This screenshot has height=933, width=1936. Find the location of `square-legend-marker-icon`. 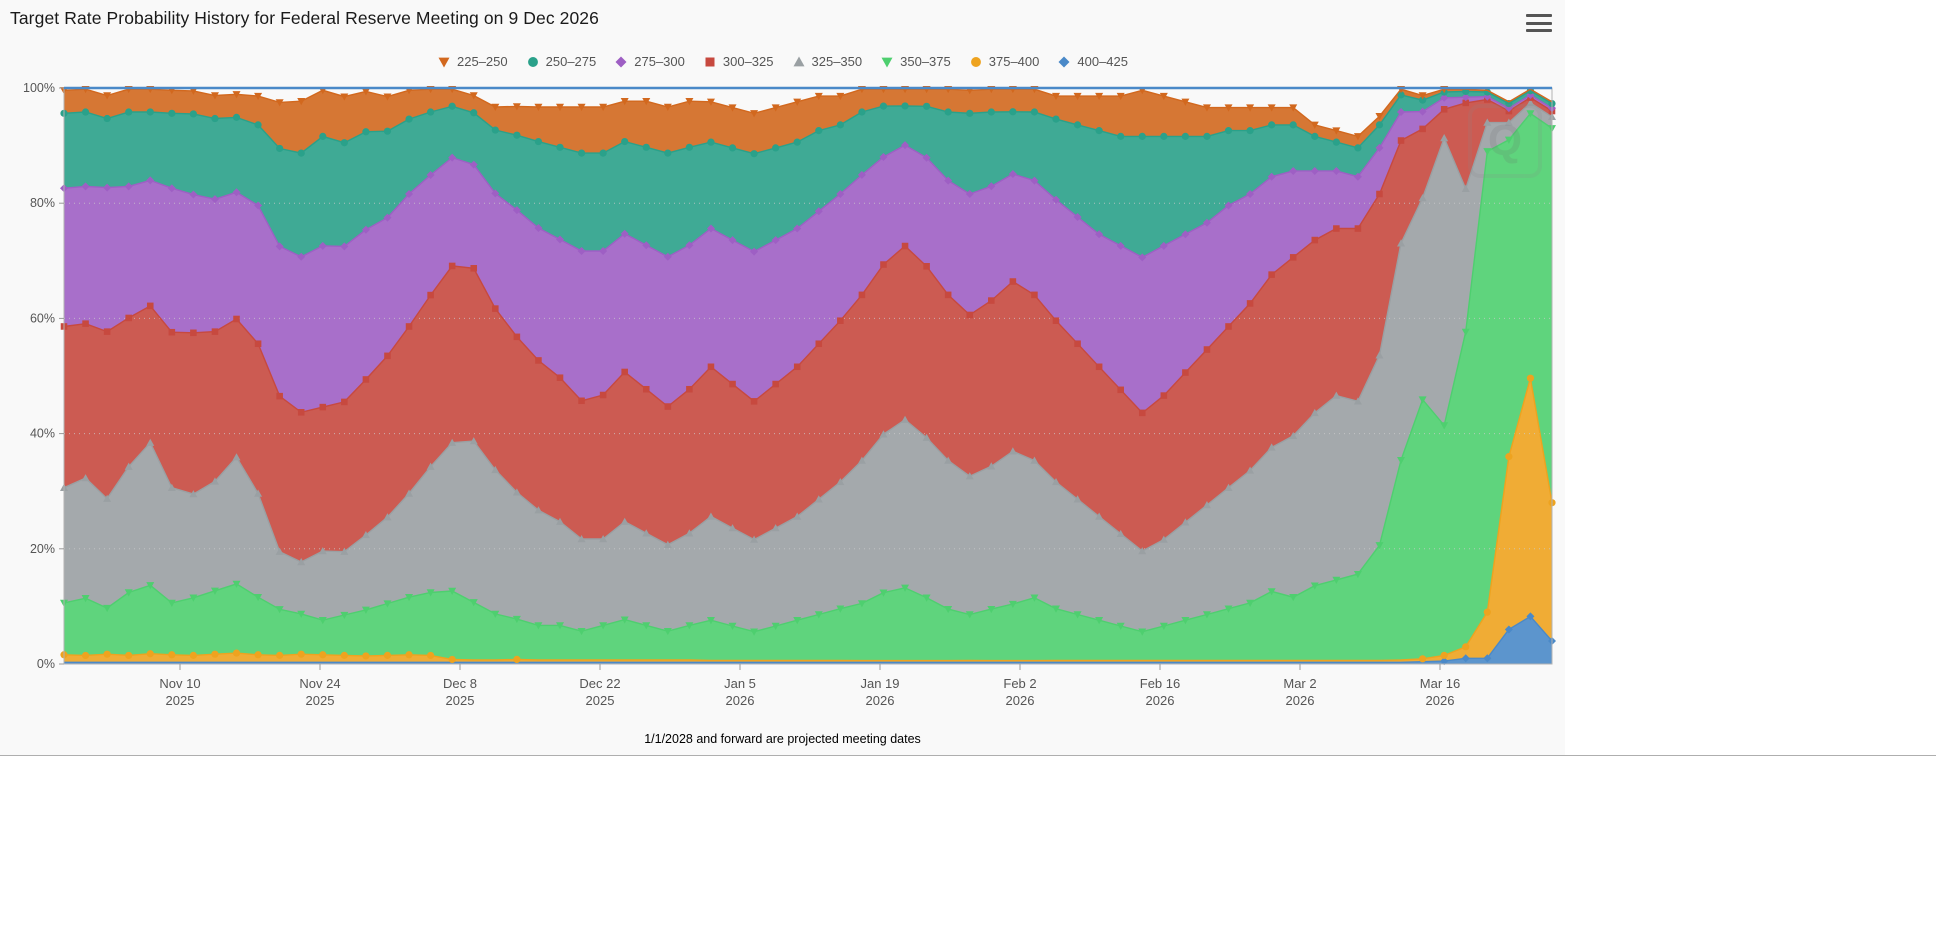

square-legend-marker-icon is located at coordinates (710, 61).